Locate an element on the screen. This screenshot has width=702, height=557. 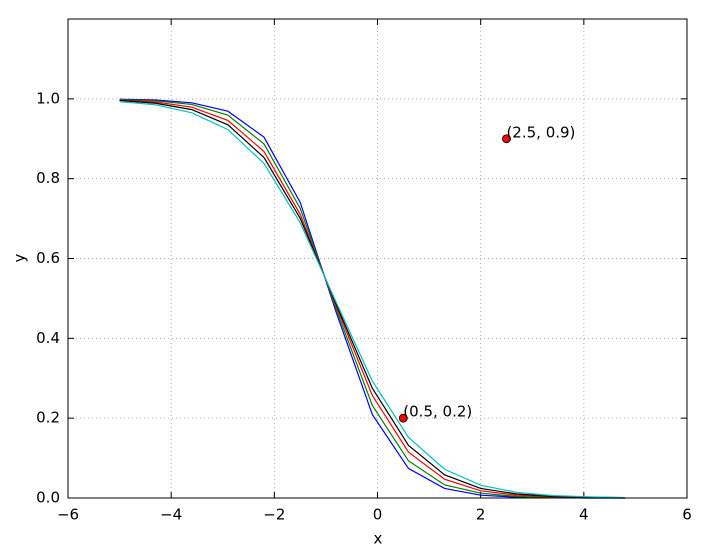
x-tick-label: −4 is located at coordinates (171, 515).